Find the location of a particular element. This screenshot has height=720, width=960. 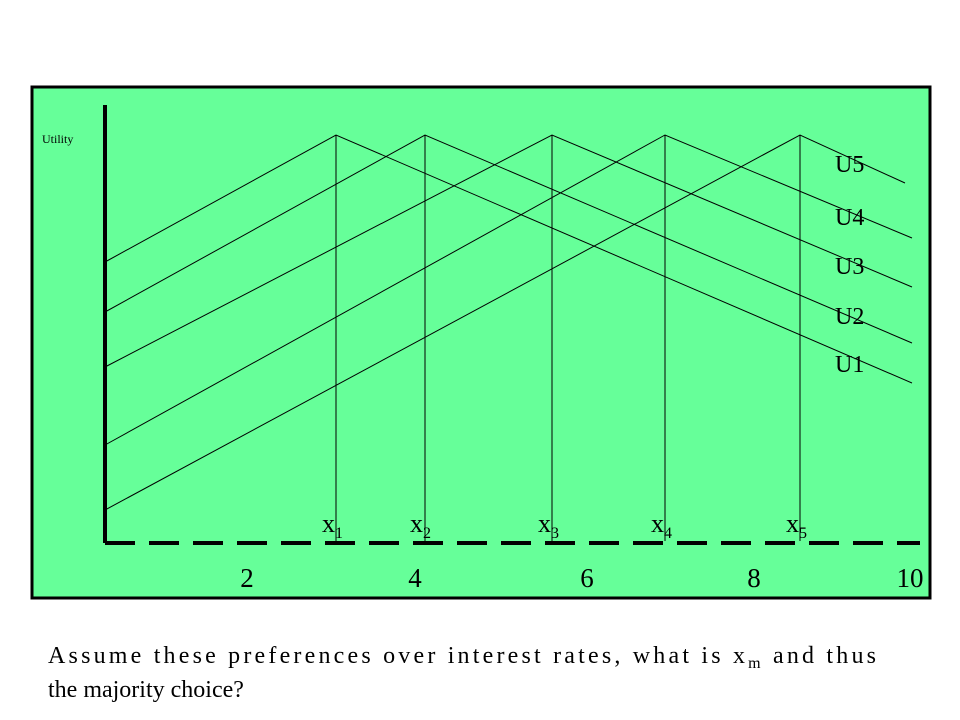

point-label: x4 is located at coordinates (661, 525).